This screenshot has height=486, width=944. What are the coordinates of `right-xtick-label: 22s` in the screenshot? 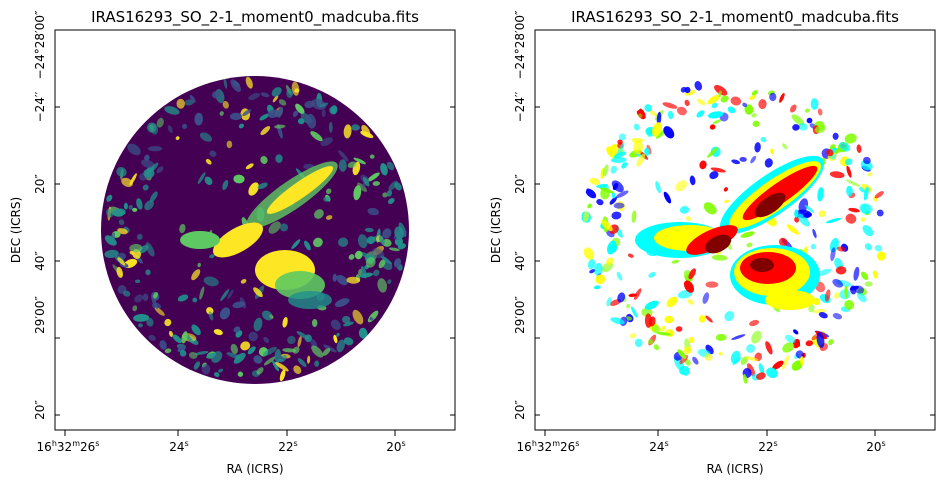 It's located at (767, 446).